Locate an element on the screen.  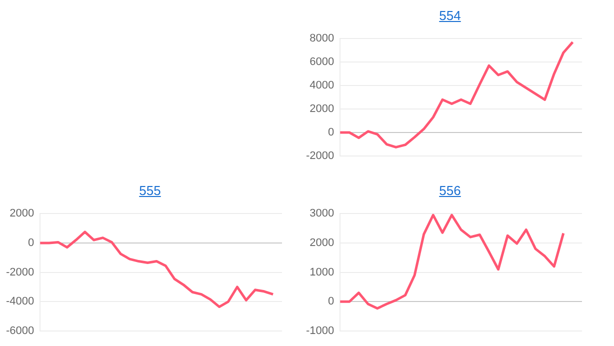
y-tick-label: 1000 is located at coordinates (322, 272).